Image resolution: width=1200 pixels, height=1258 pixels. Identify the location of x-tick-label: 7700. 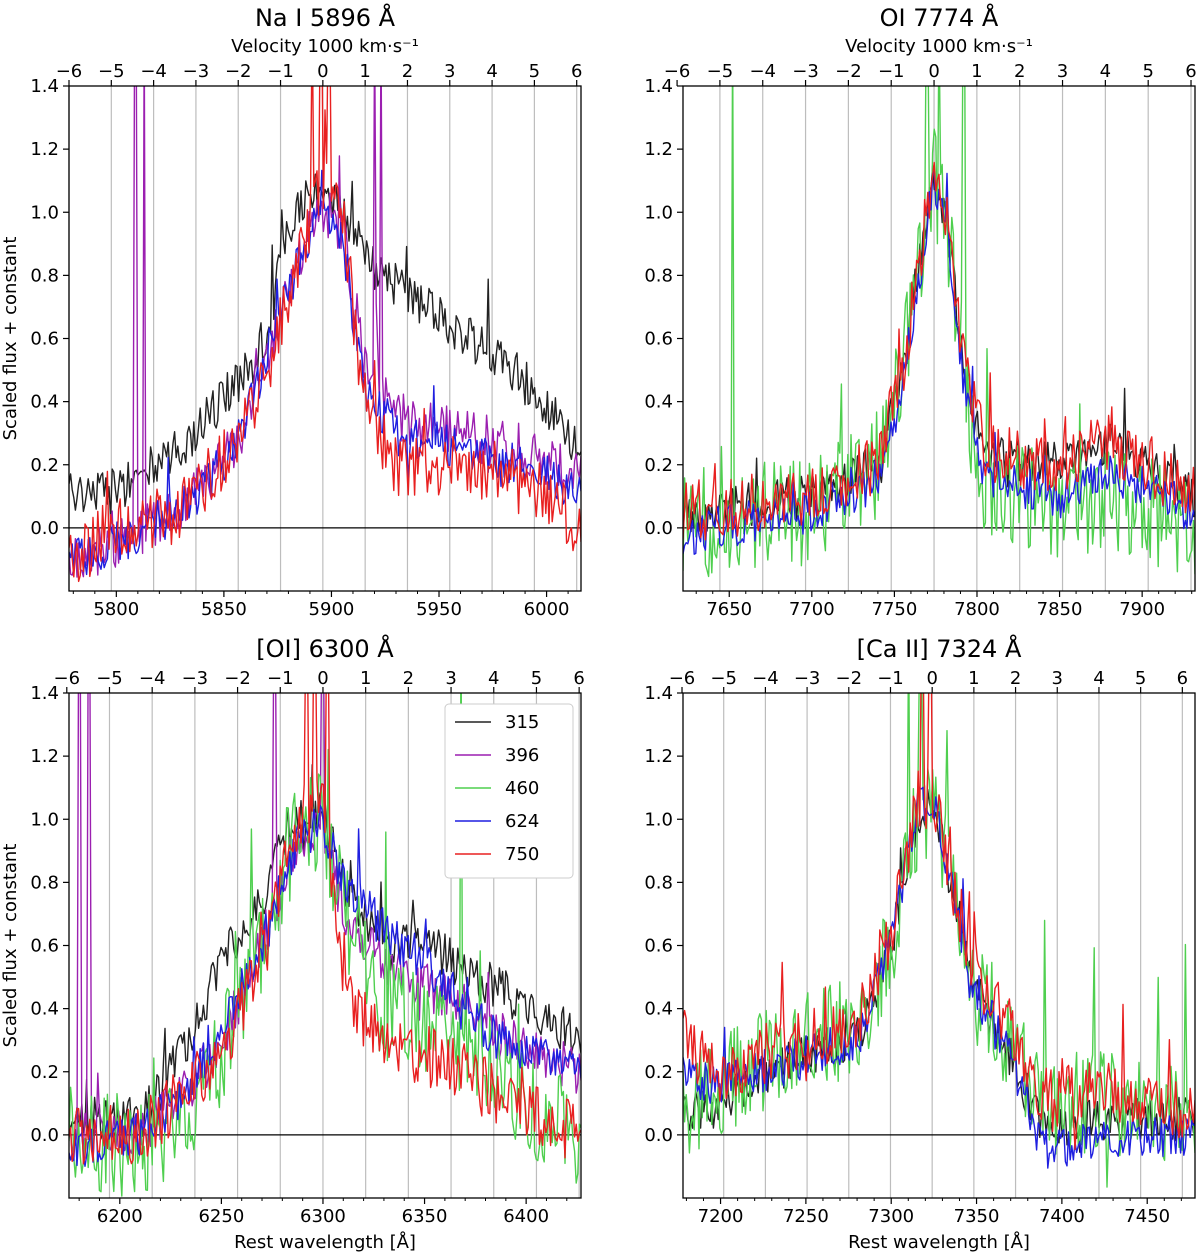
(812, 609).